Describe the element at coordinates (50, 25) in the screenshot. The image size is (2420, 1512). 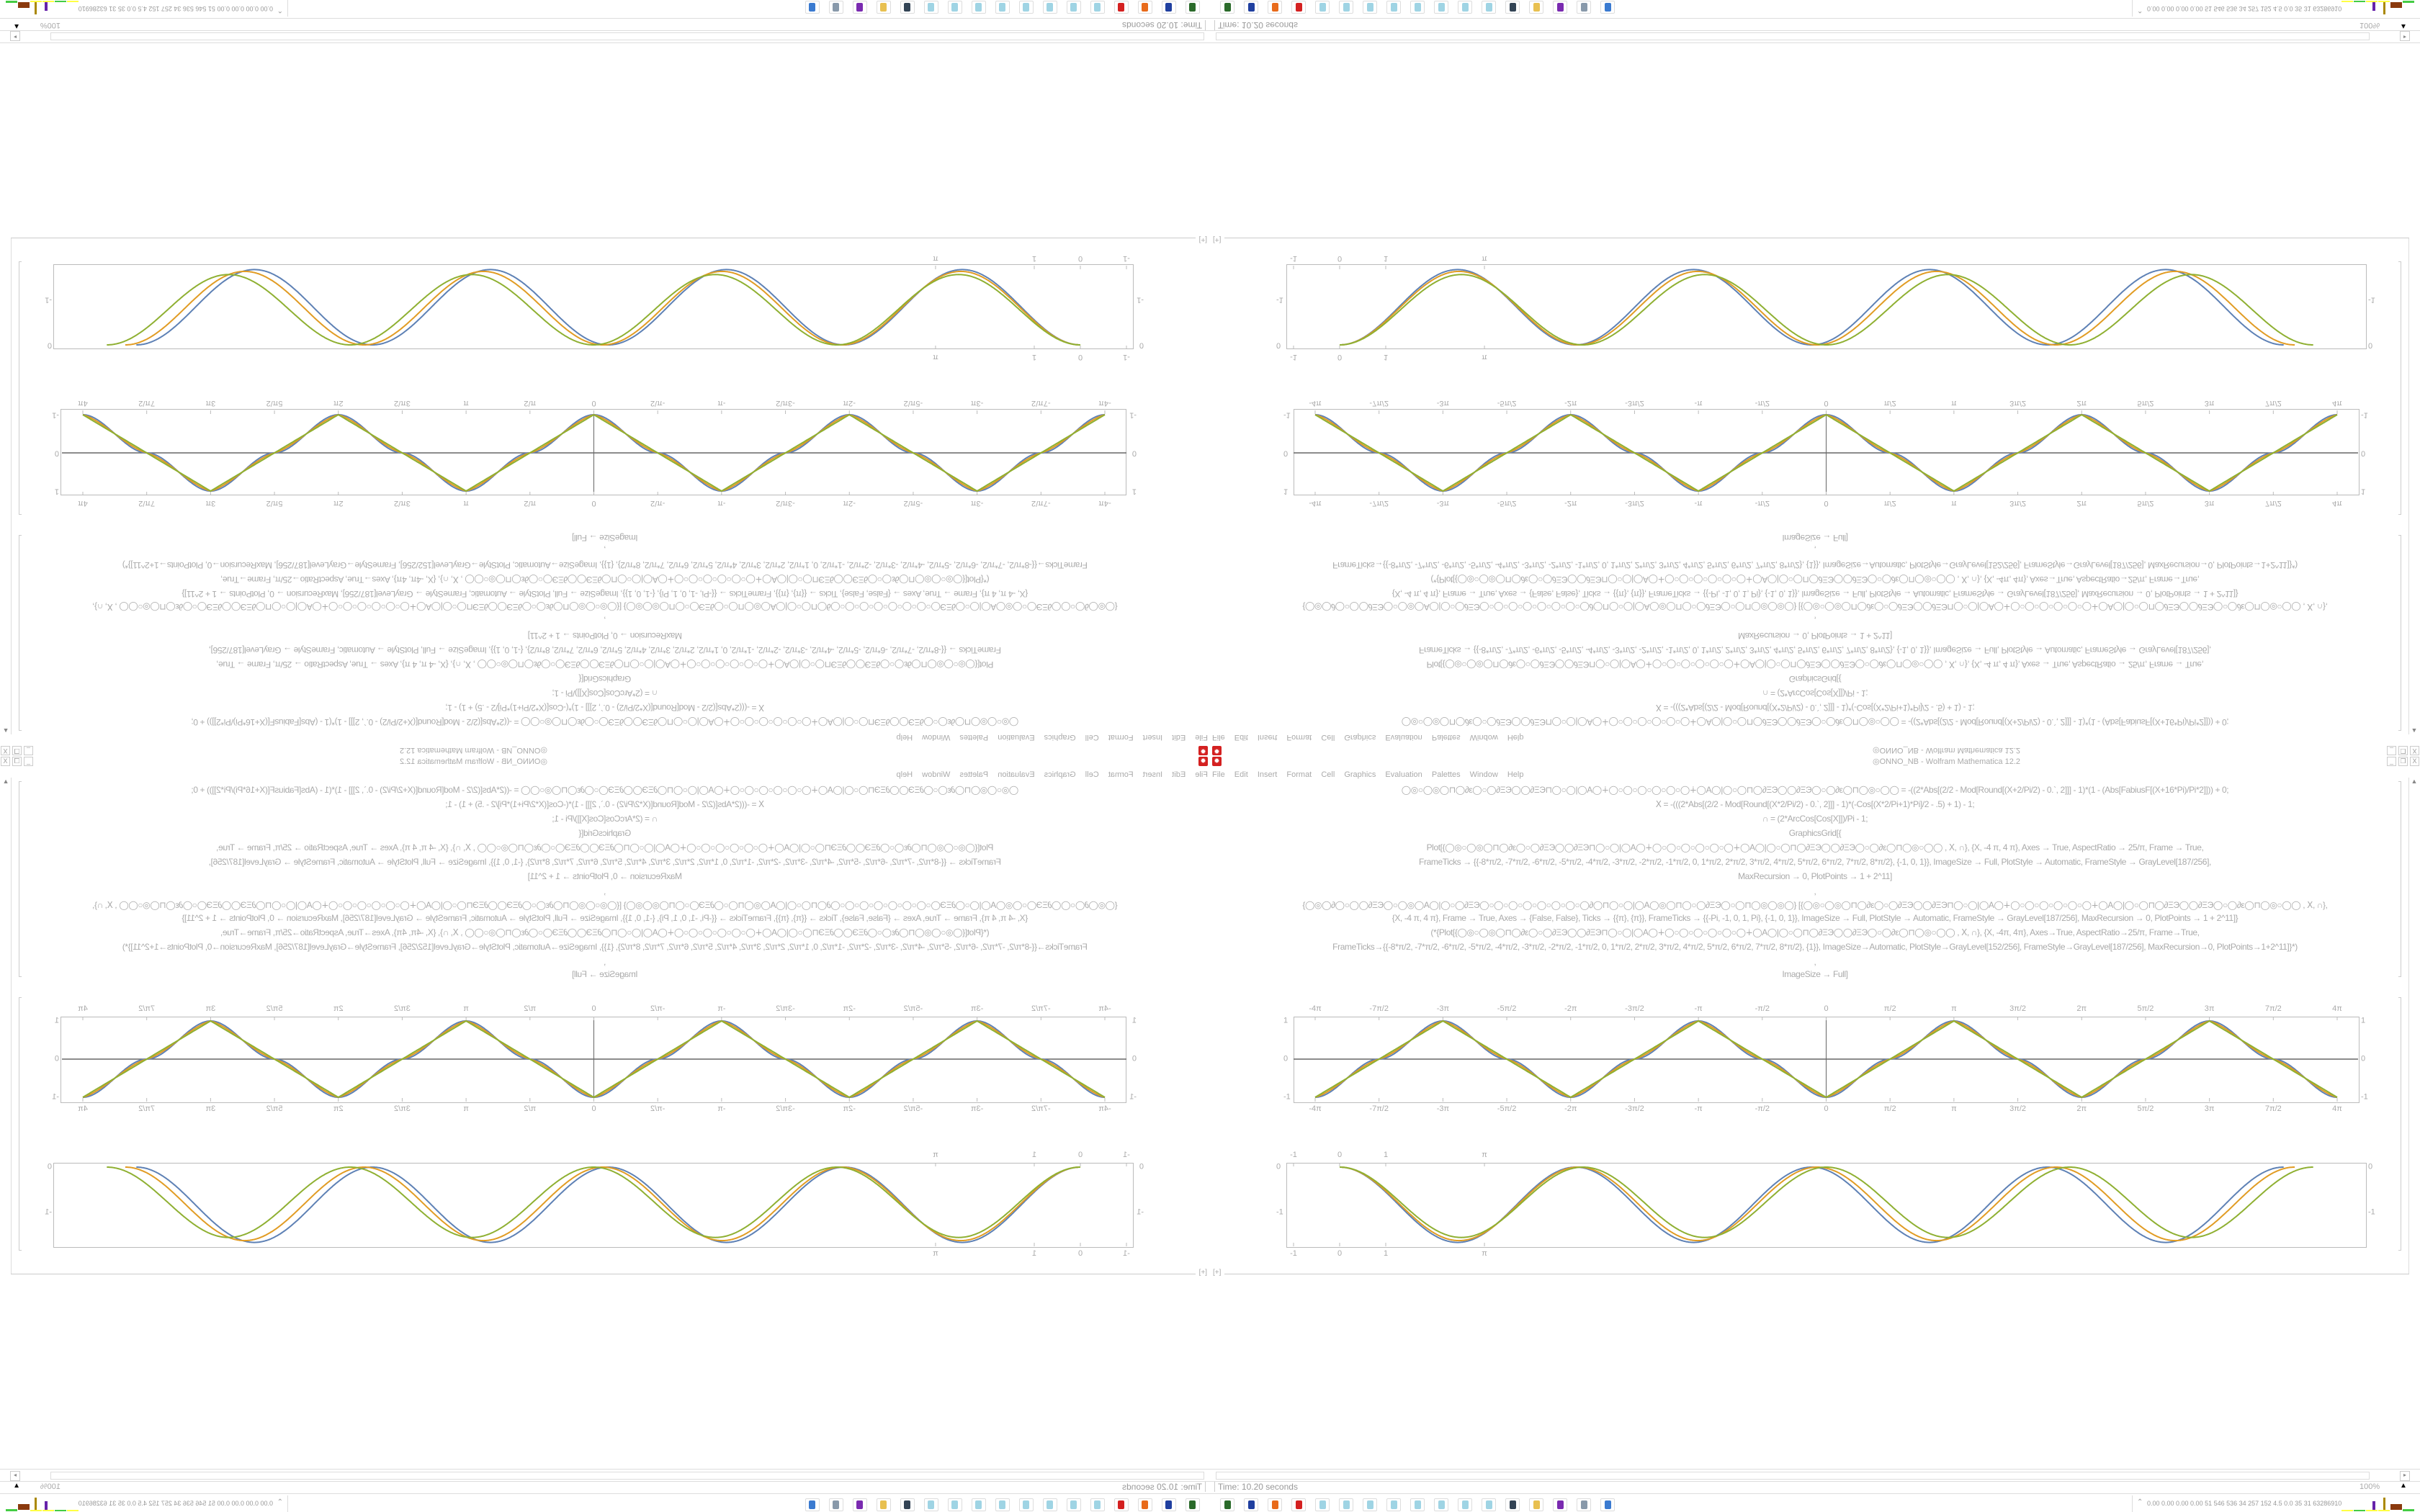
I see `zoom-level: 100%` at that location.